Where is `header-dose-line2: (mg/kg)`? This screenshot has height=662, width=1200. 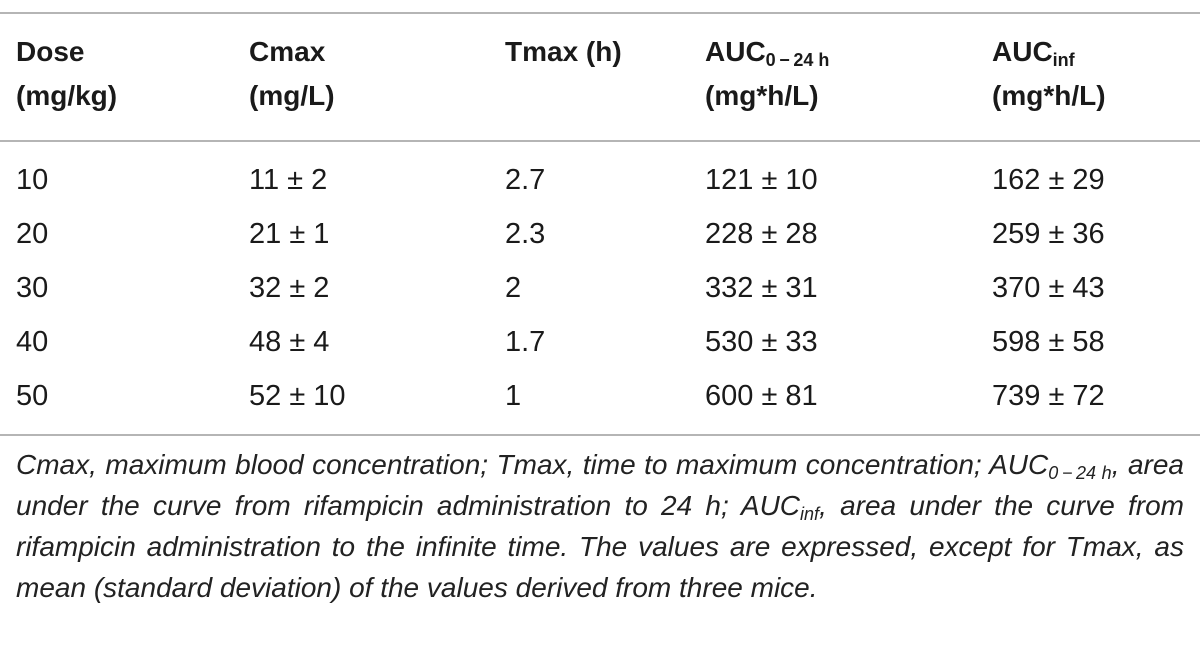
header-dose-line2: (mg/kg) is located at coordinates (67, 95).